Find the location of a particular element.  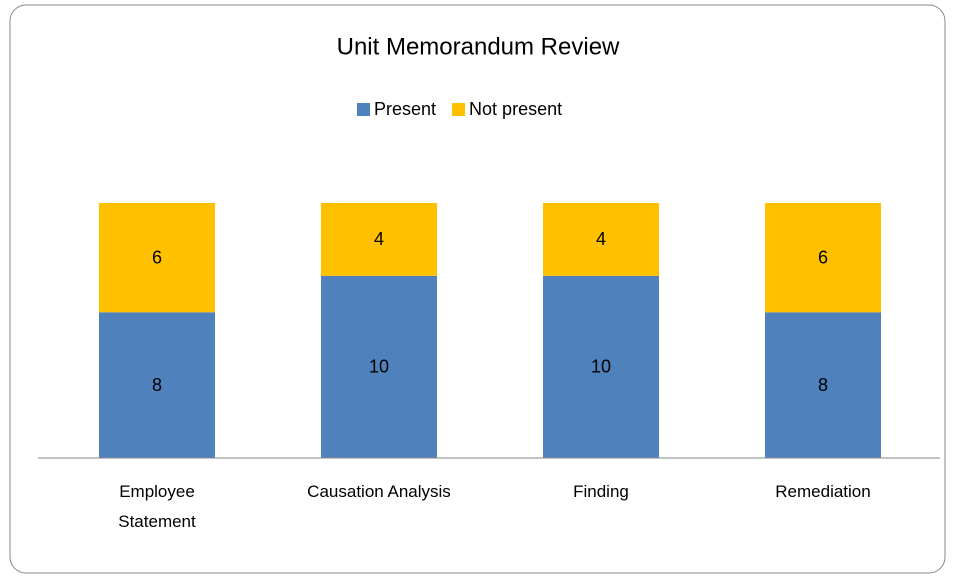

chart-title: Unit Memorandum Review is located at coordinates (478, 46).